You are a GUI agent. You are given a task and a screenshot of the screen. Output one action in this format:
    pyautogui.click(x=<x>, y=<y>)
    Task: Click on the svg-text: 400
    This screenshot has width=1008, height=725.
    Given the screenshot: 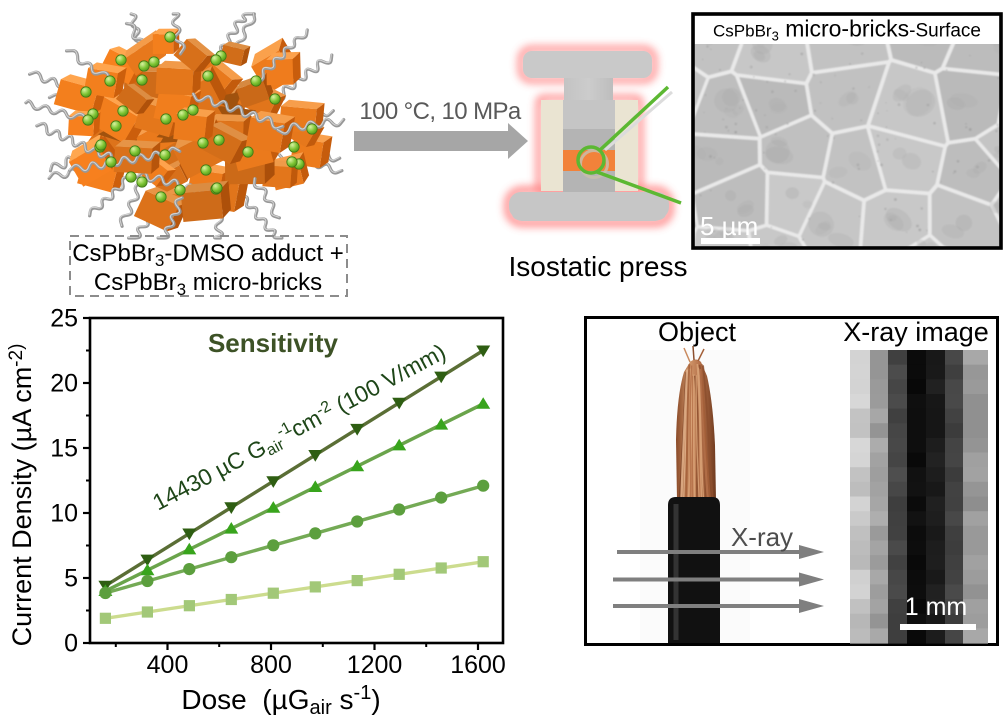 What is the action you would take?
    pyautogui.click(x=168, y=665)
    